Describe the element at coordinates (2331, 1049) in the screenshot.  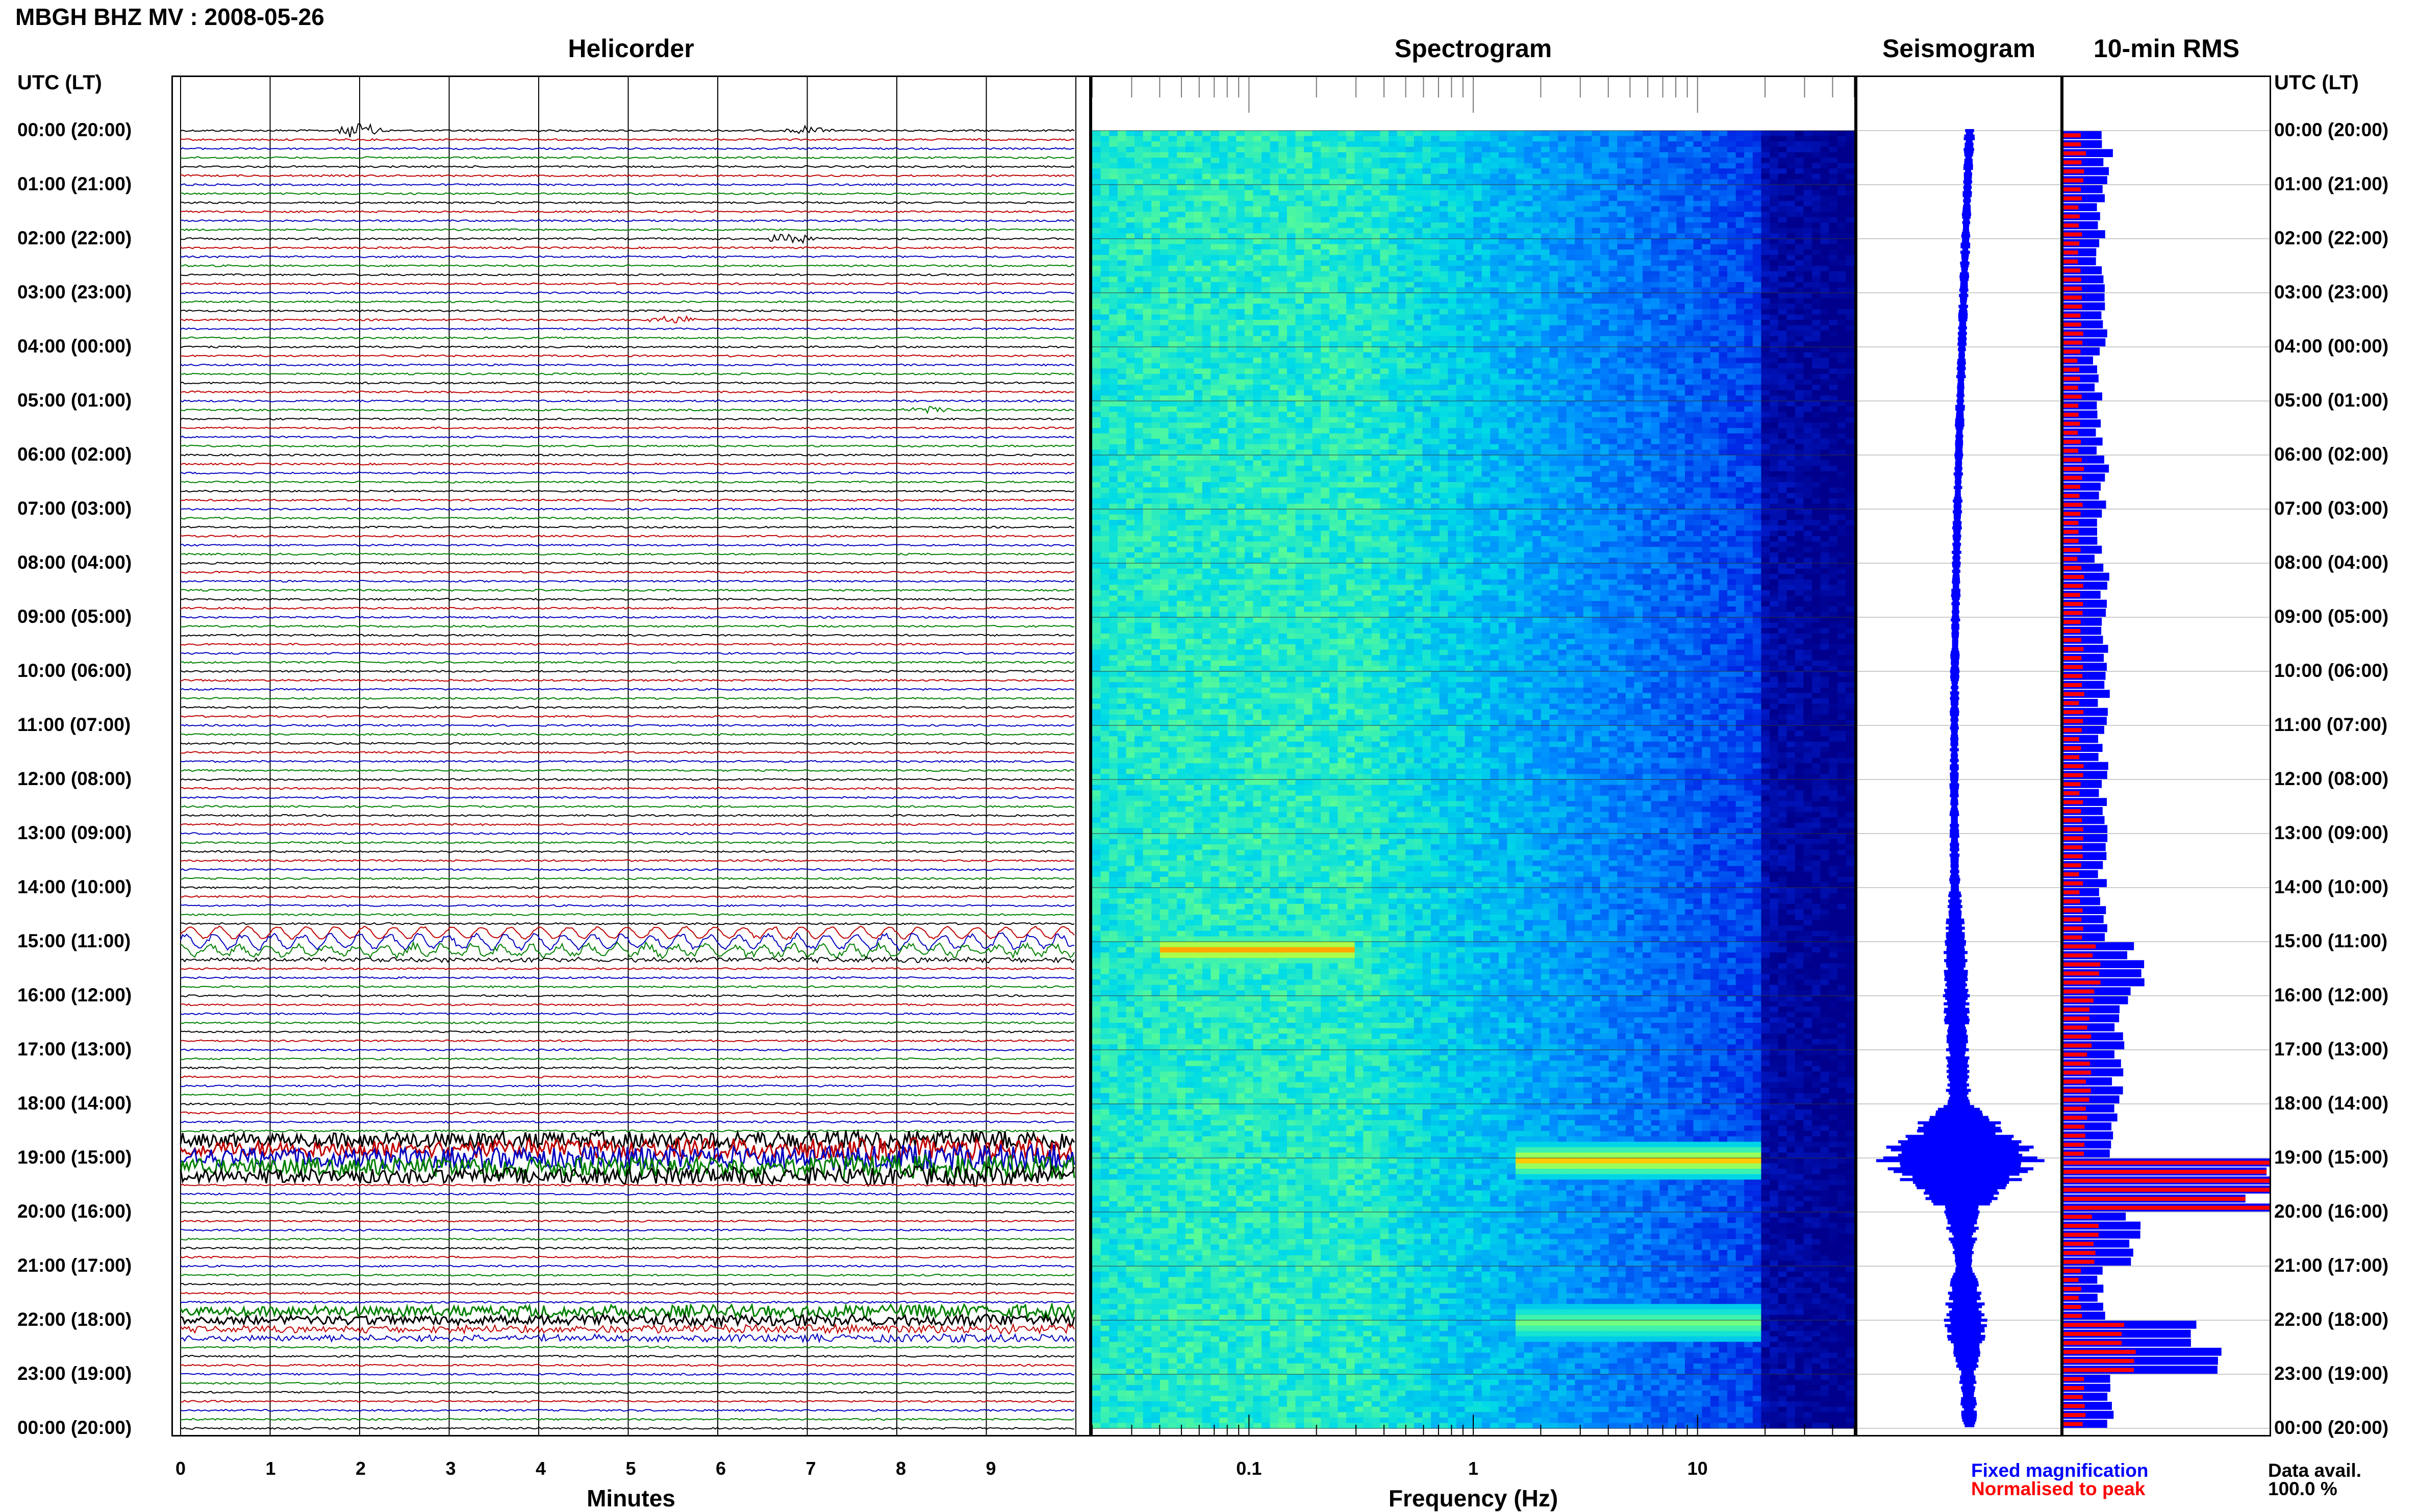
I see `time-label-right: 17:00 (13:00)` at that location.